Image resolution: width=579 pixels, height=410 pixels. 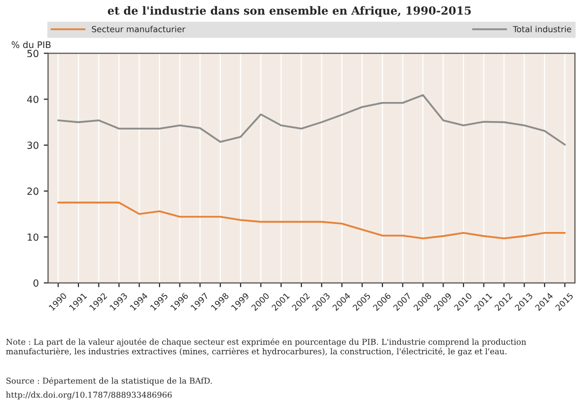 I want to click on legend-label: Secteur manufacturier, so click(x=139, y=29).